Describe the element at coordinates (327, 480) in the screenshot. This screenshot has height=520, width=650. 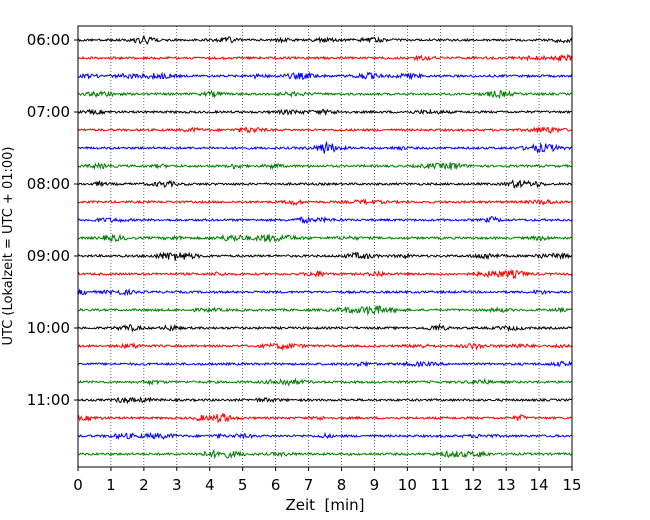
I see `x-axis-ticks: 0 1 2 3 4 5 6 7 8 9 10 11 12 13 14 15` at that location.